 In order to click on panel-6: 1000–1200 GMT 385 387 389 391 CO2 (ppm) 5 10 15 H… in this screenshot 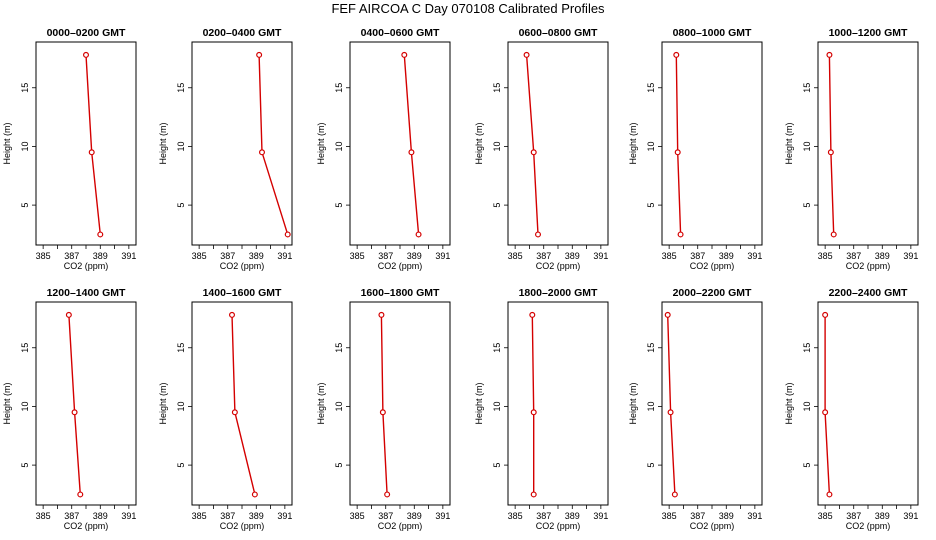, I will do `click(851, 149)`.